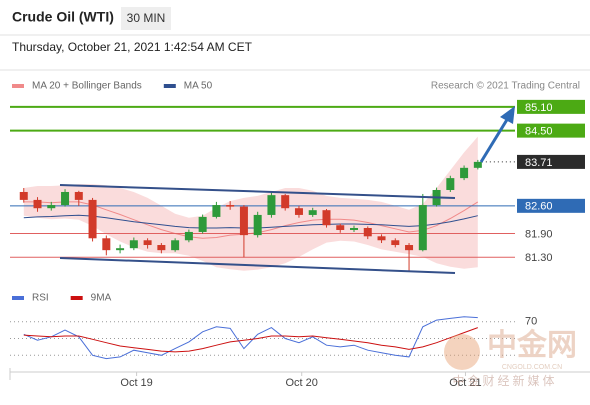  I want to click on watermark-name: 中金网, so click(532, 345).